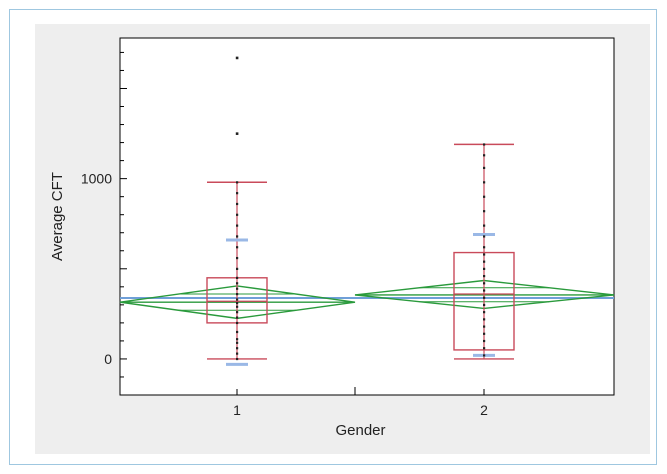  Describe the element at coordinates (108, 359) in the screenshot. I see `y-tick-label: 0` at that location.